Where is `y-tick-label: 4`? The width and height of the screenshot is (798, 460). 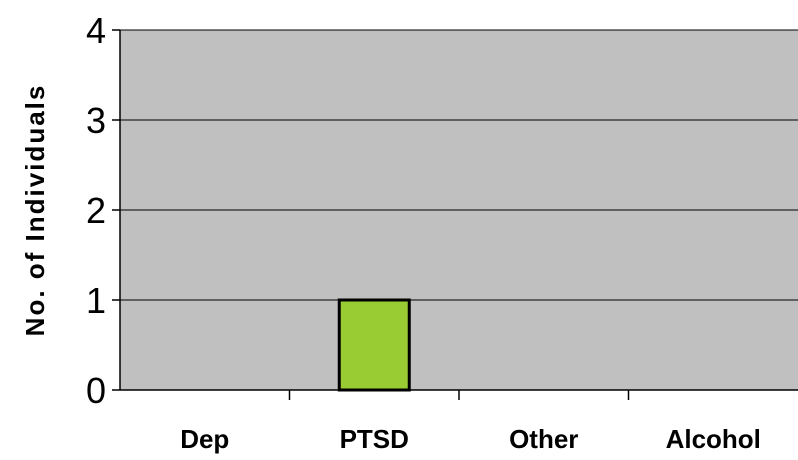 y-tick-label: 4 is located at coordinates (96, 30).